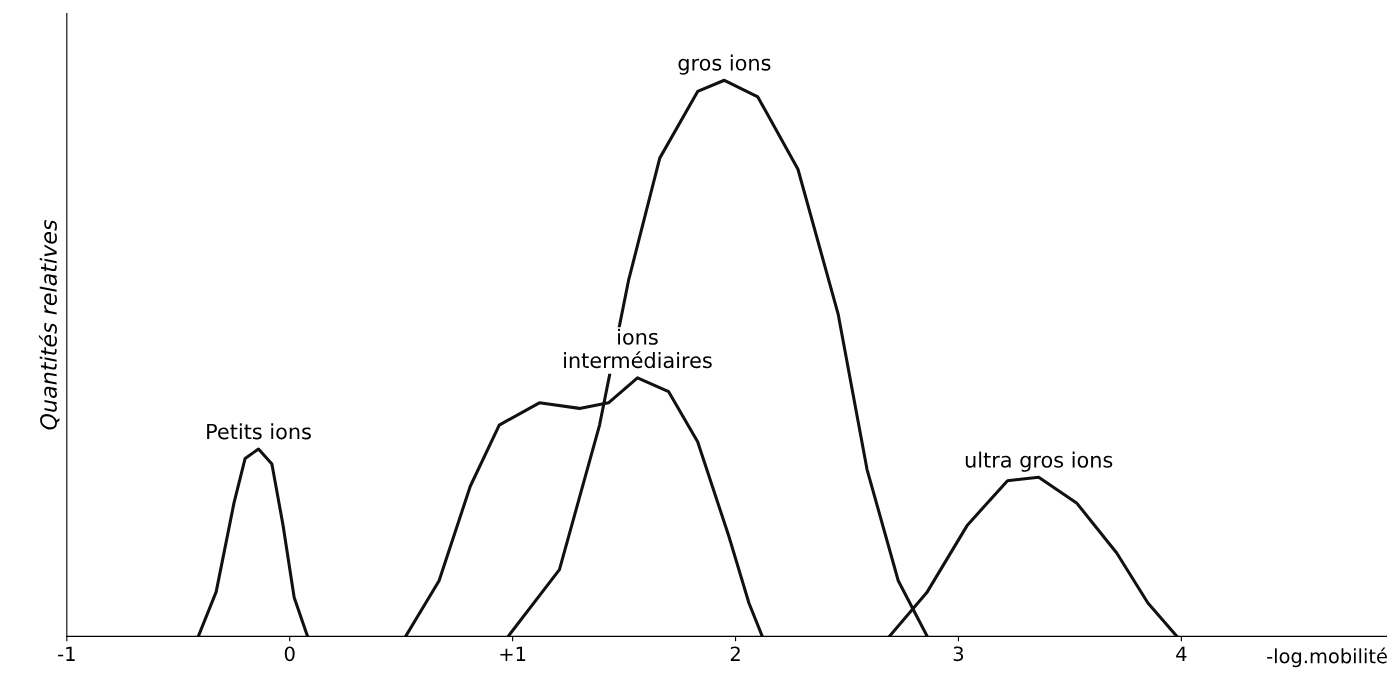 The height and width of the screenshot is (677, 1392). Describe the element at coordinates (513, 653) in the screenshot. I see `x-tick-label: +1` at that location.